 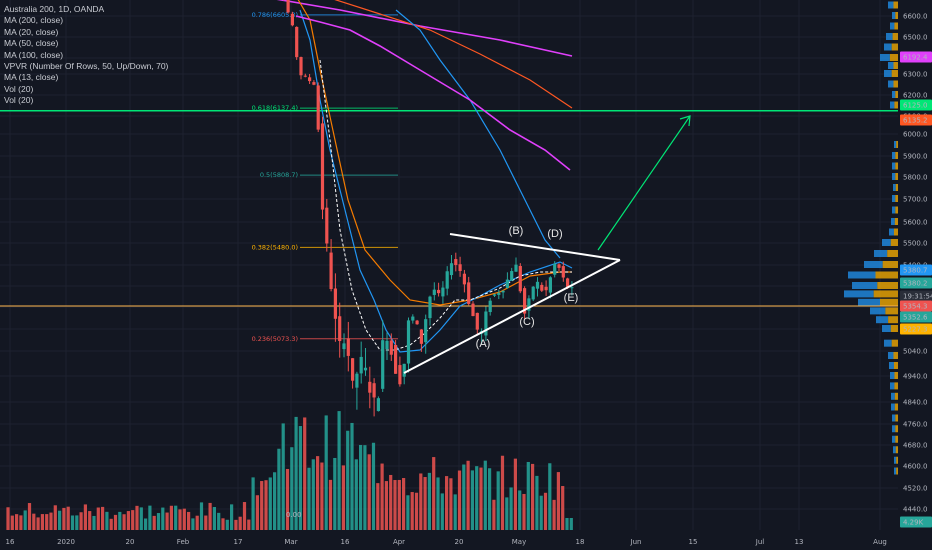 I want to click on time-tick-label: 16, so click(x=10, y=542).